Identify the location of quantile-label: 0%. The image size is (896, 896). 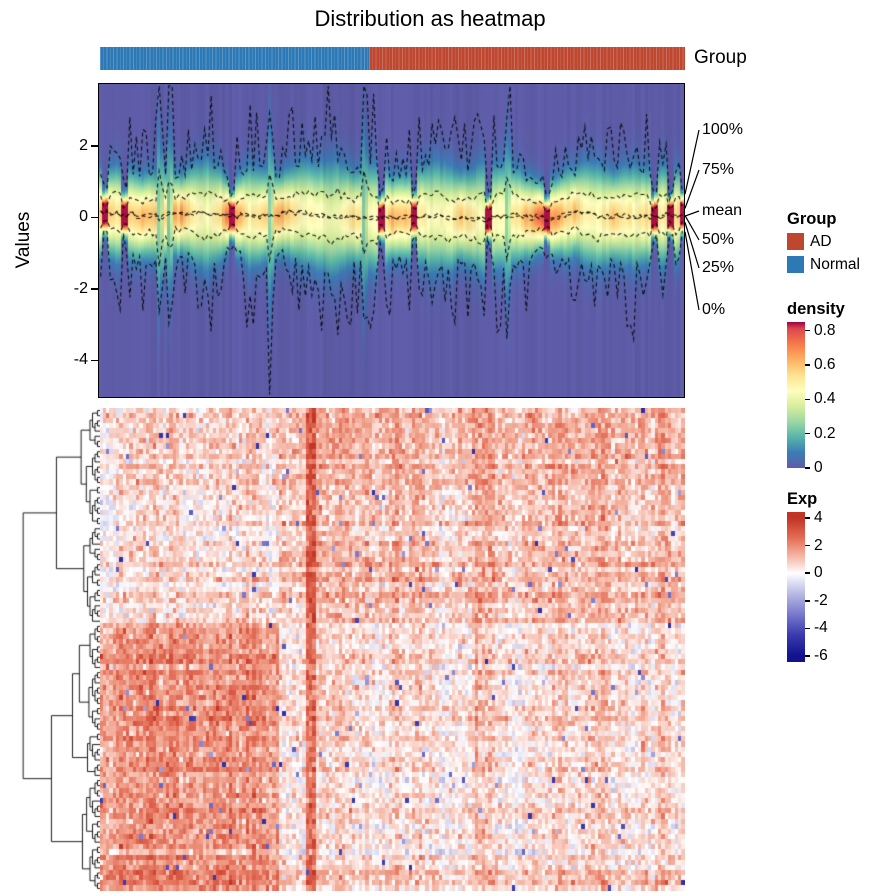
(714, 309).